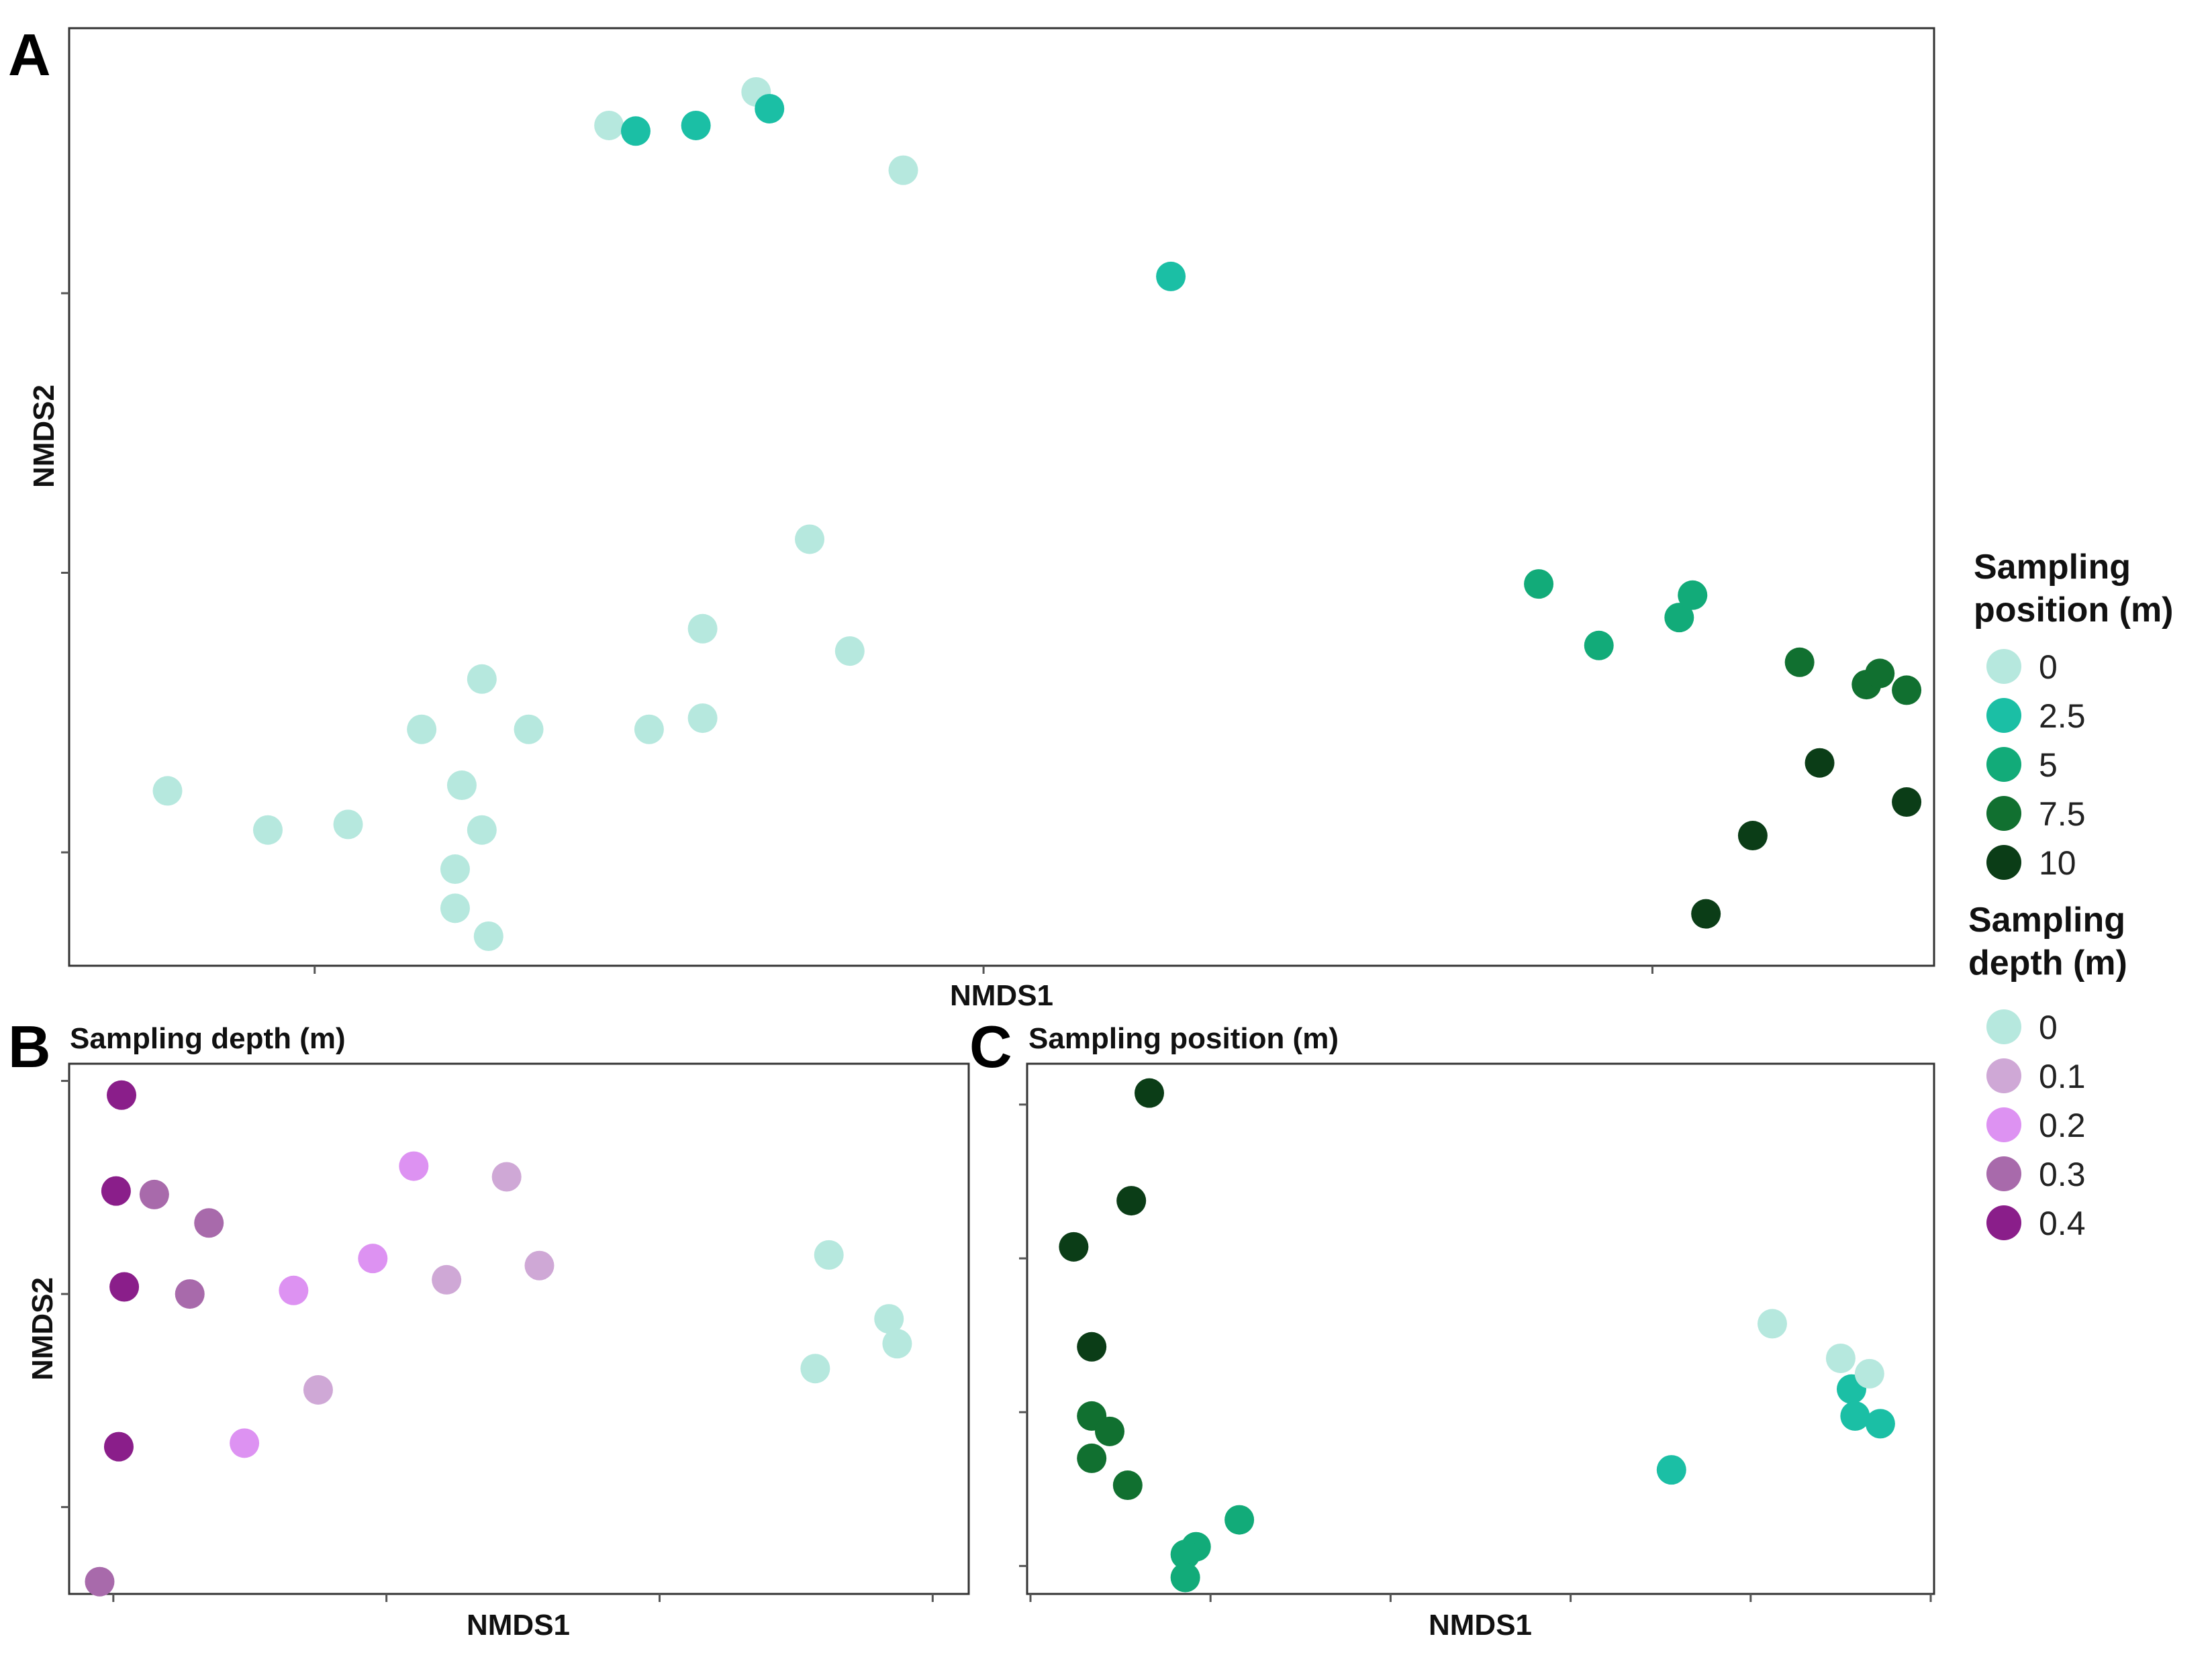 The image size is (2212, 1655). What do you see at coordinates (2062, 814) in the screenshot?
I see `legend-label: 7.5` at bounding box center [2062, 814].